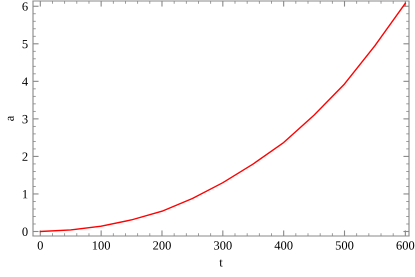 The height and width of the screenshot is (277, 415). Describe the element at coordinates (223, 245) in the screenshot. I see `x-tick-label: 300` at that location.